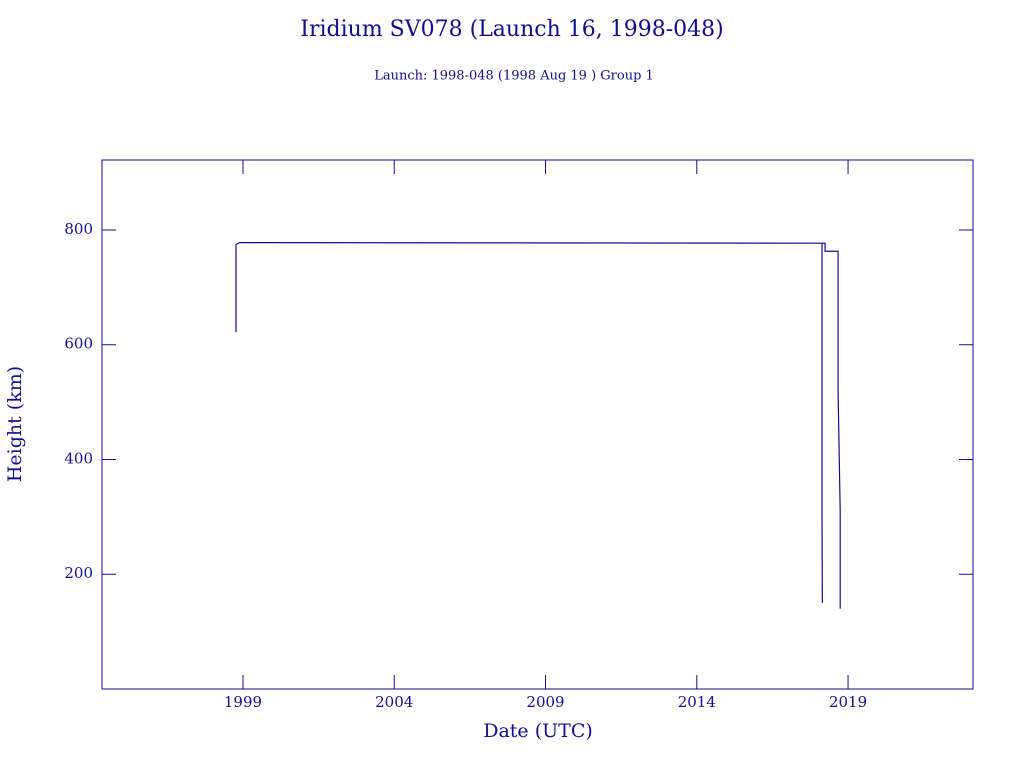 The image size is (1024, 768). What do you see at coordinates (78, 344) in the screenshot?
I see `y-tick-label: 600` at bounding box center [78, 344].